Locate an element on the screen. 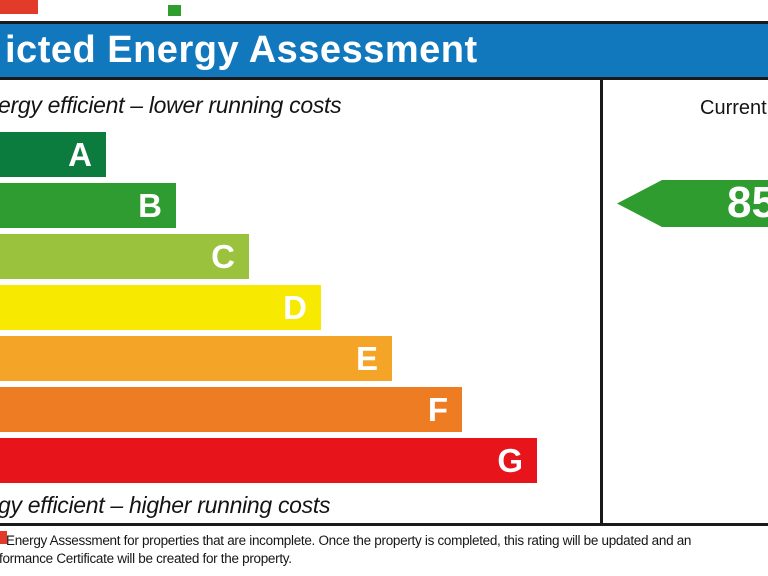 The height and width of the screenshot is (576, 768). bottom-caption: gy efficient – higher running costs is located at coordinates (165, 505).